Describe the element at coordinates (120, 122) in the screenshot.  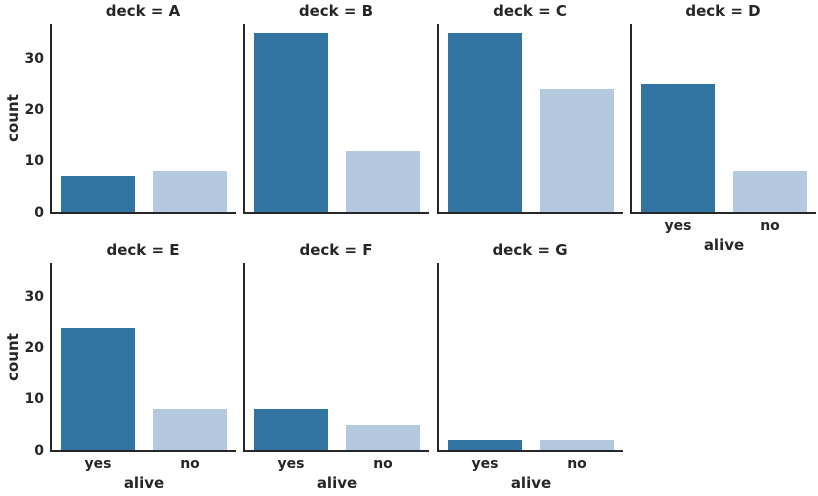
I see `plot-area: count 0 10 20 30` at that location.